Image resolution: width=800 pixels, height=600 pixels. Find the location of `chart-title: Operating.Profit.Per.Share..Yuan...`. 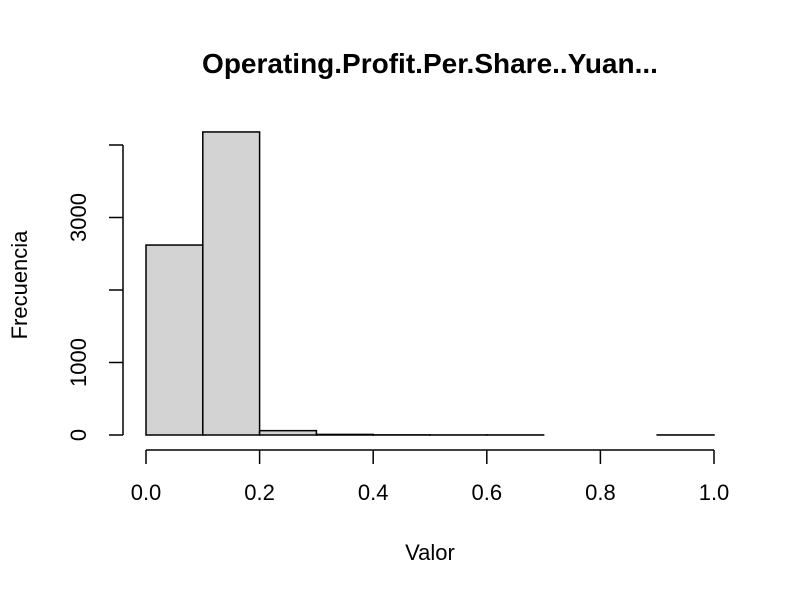

chart-title: Operating.Profit.Per.Share..Yuan... is located at coordinates (430, 63).